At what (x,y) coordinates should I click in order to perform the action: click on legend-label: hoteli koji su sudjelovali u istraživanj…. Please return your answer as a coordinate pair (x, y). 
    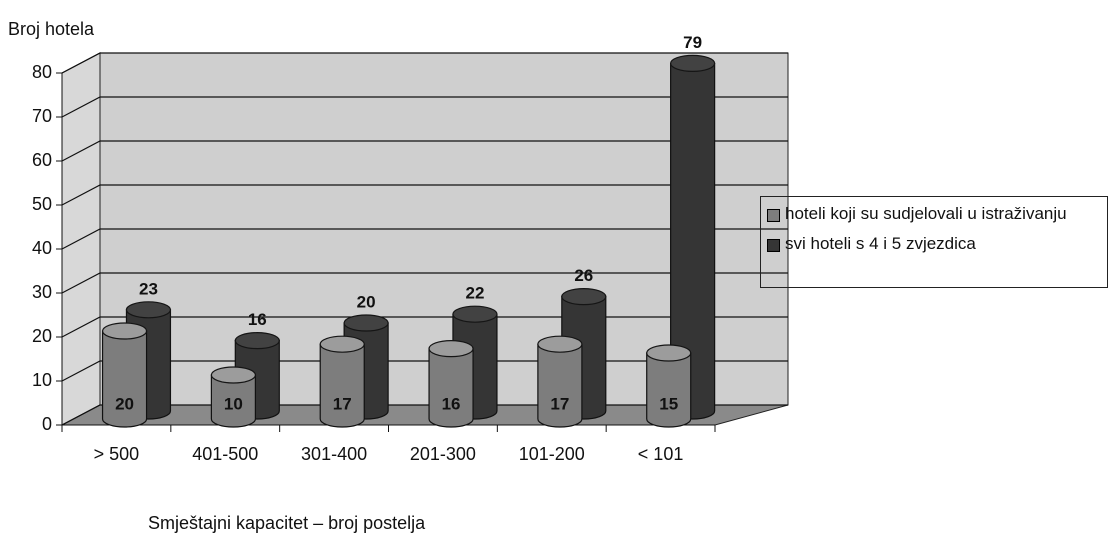
    Looking at the image, I should click on (926, 213).